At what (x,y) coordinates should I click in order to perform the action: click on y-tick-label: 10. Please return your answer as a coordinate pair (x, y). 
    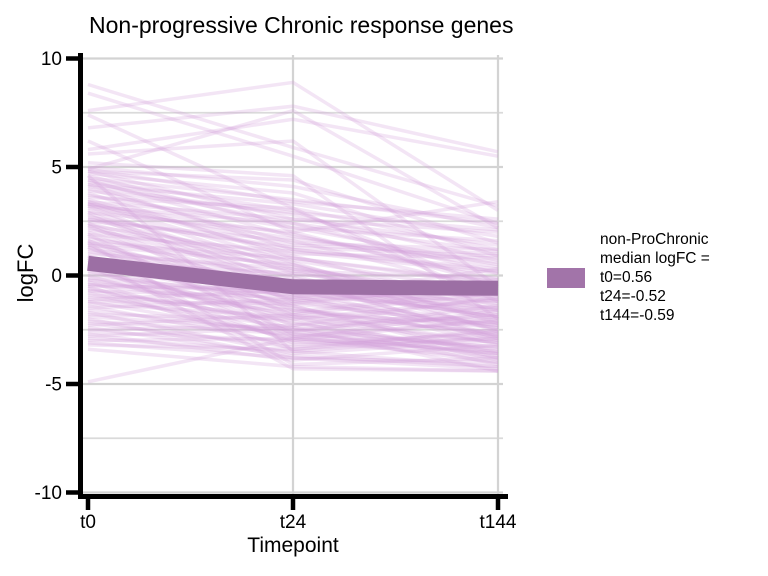
    Looking at the image, I should click on (51, 59).